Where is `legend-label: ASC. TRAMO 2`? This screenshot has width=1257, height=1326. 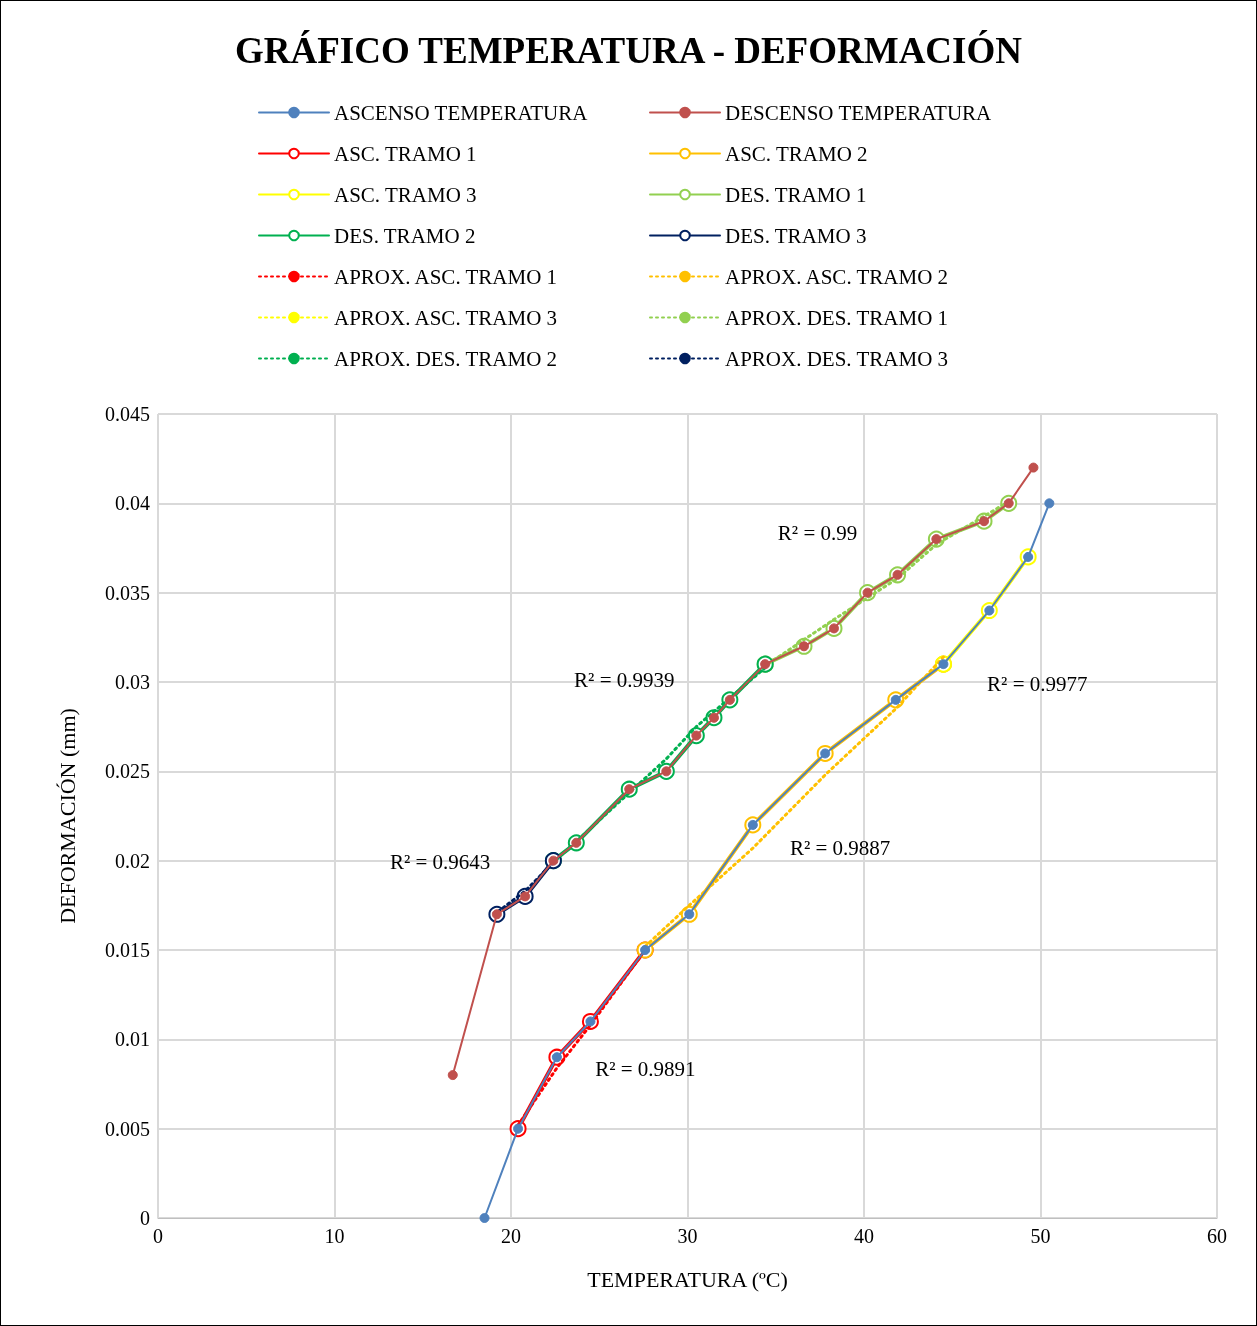 legend-label: ASC. TRAMO 2 is located at coordinates (796, 153).